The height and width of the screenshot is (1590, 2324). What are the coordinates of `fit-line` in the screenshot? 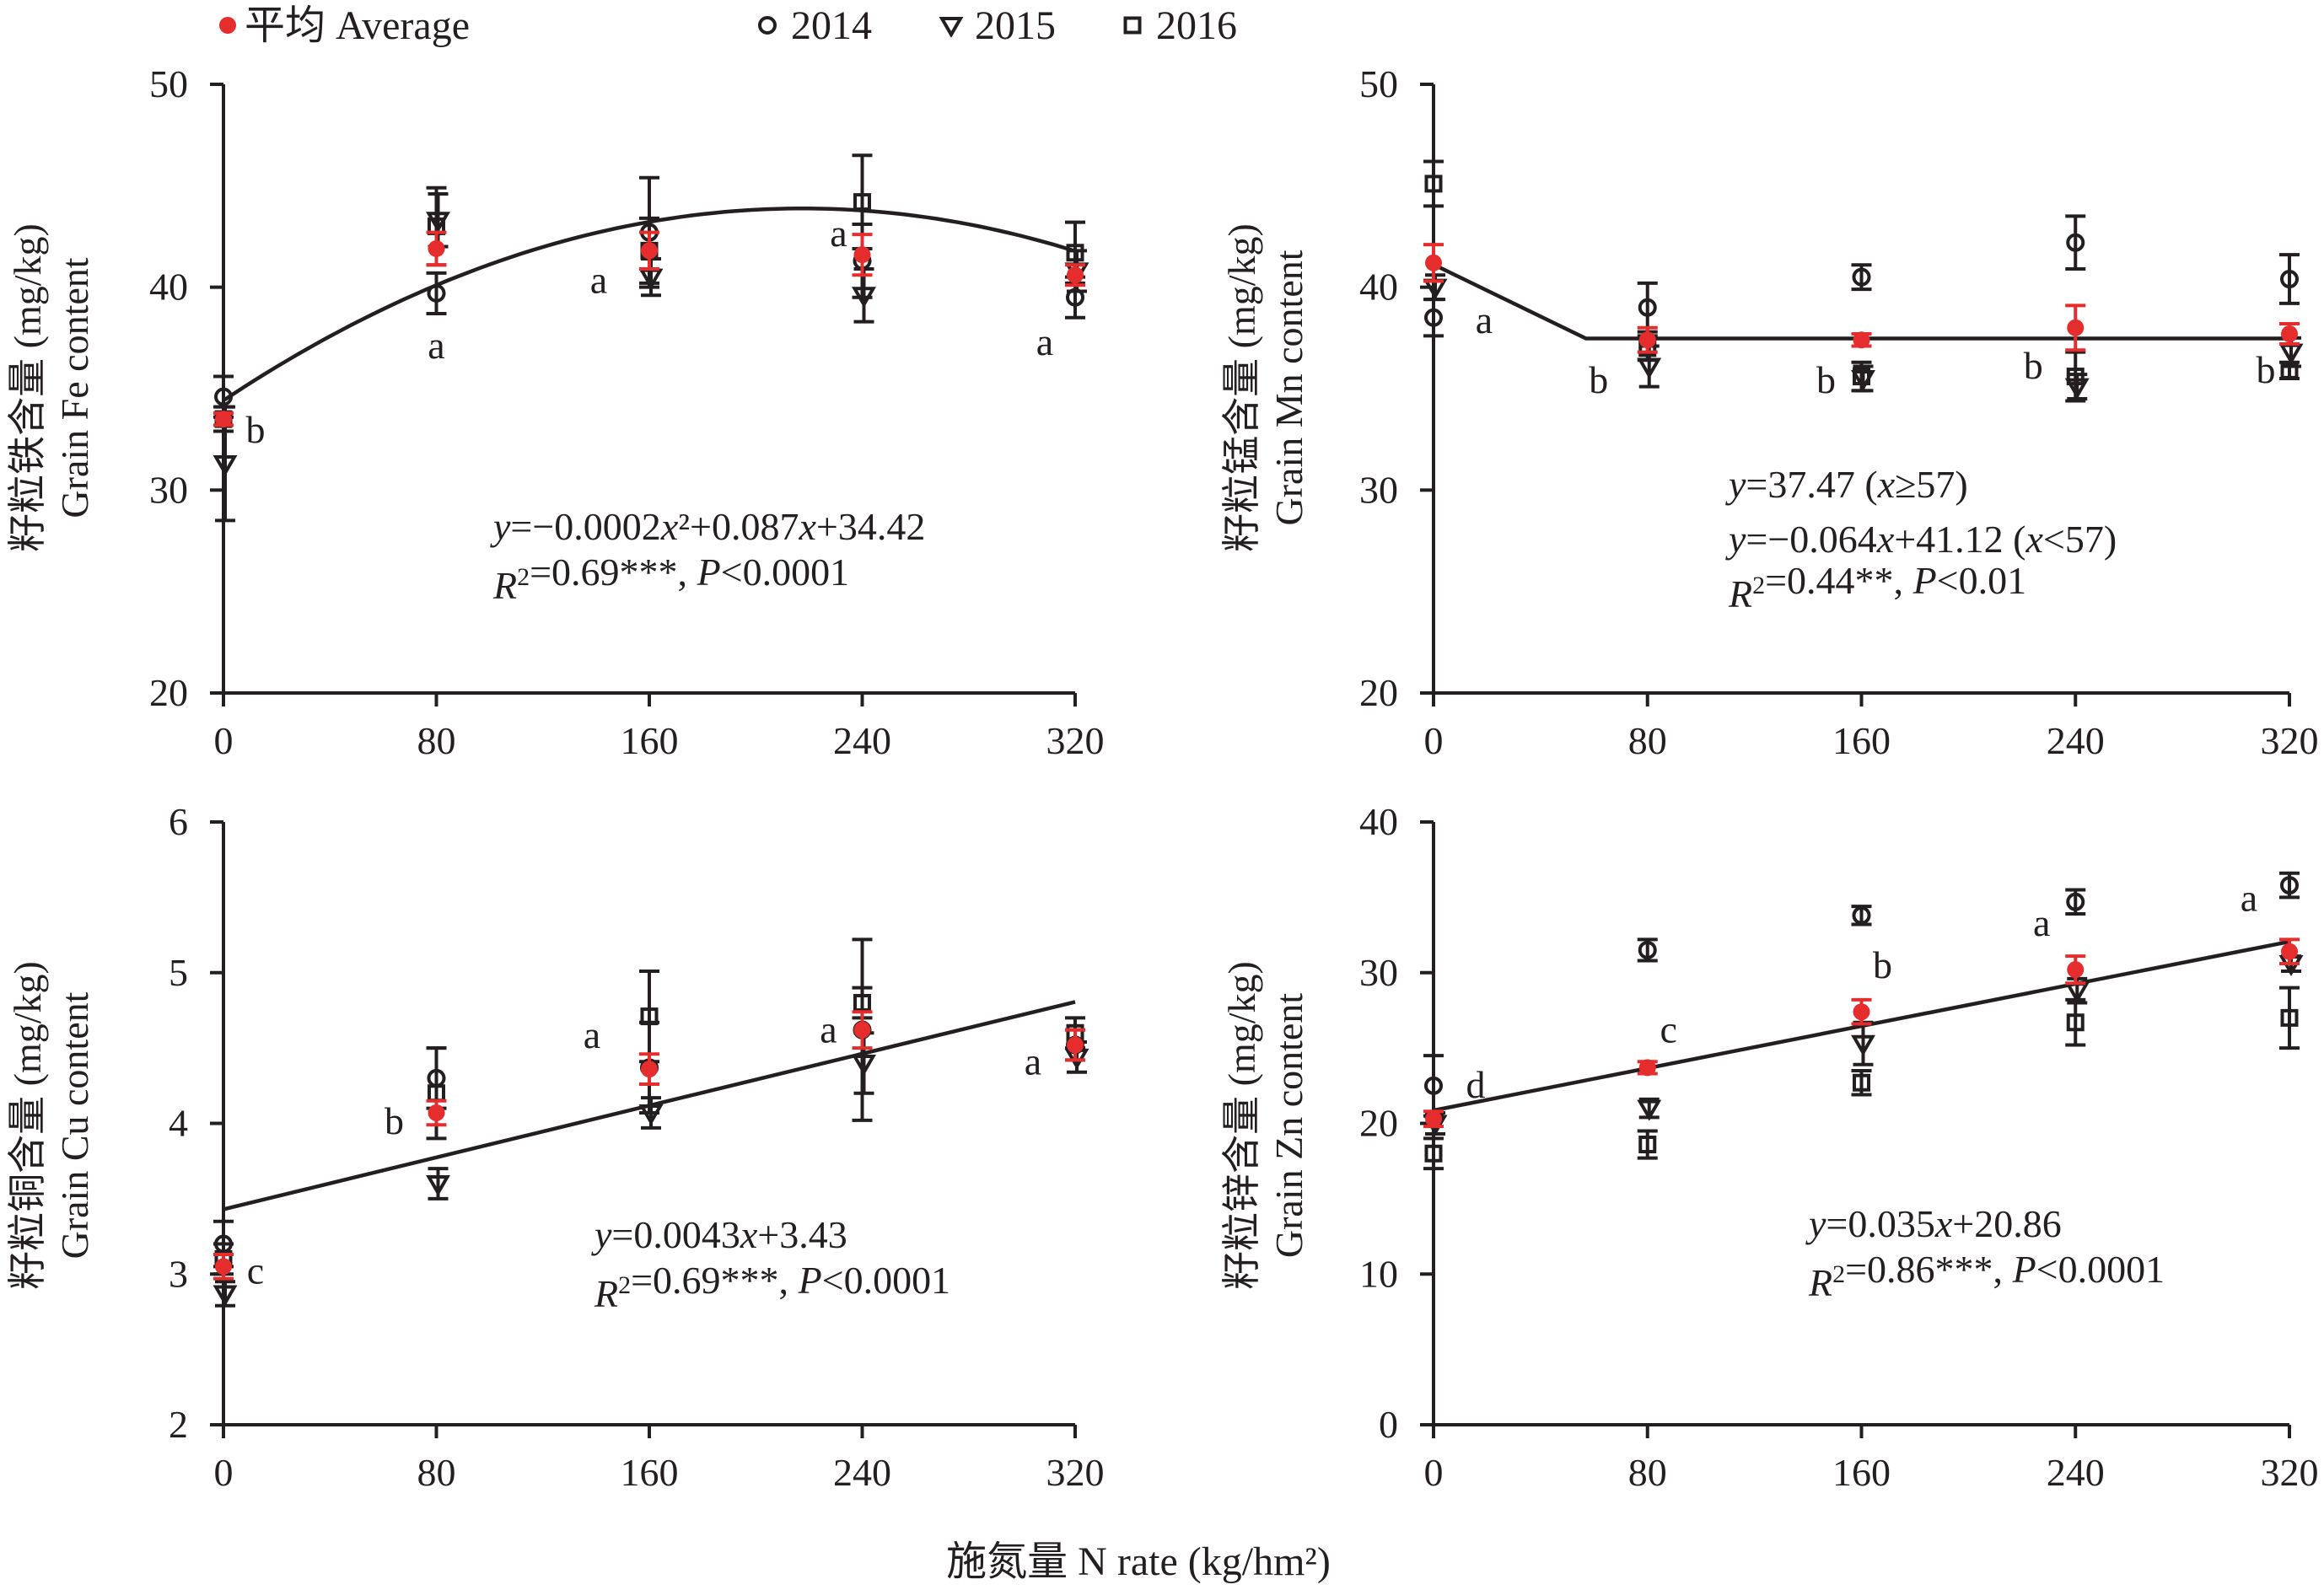 It's located at (1861, 301).